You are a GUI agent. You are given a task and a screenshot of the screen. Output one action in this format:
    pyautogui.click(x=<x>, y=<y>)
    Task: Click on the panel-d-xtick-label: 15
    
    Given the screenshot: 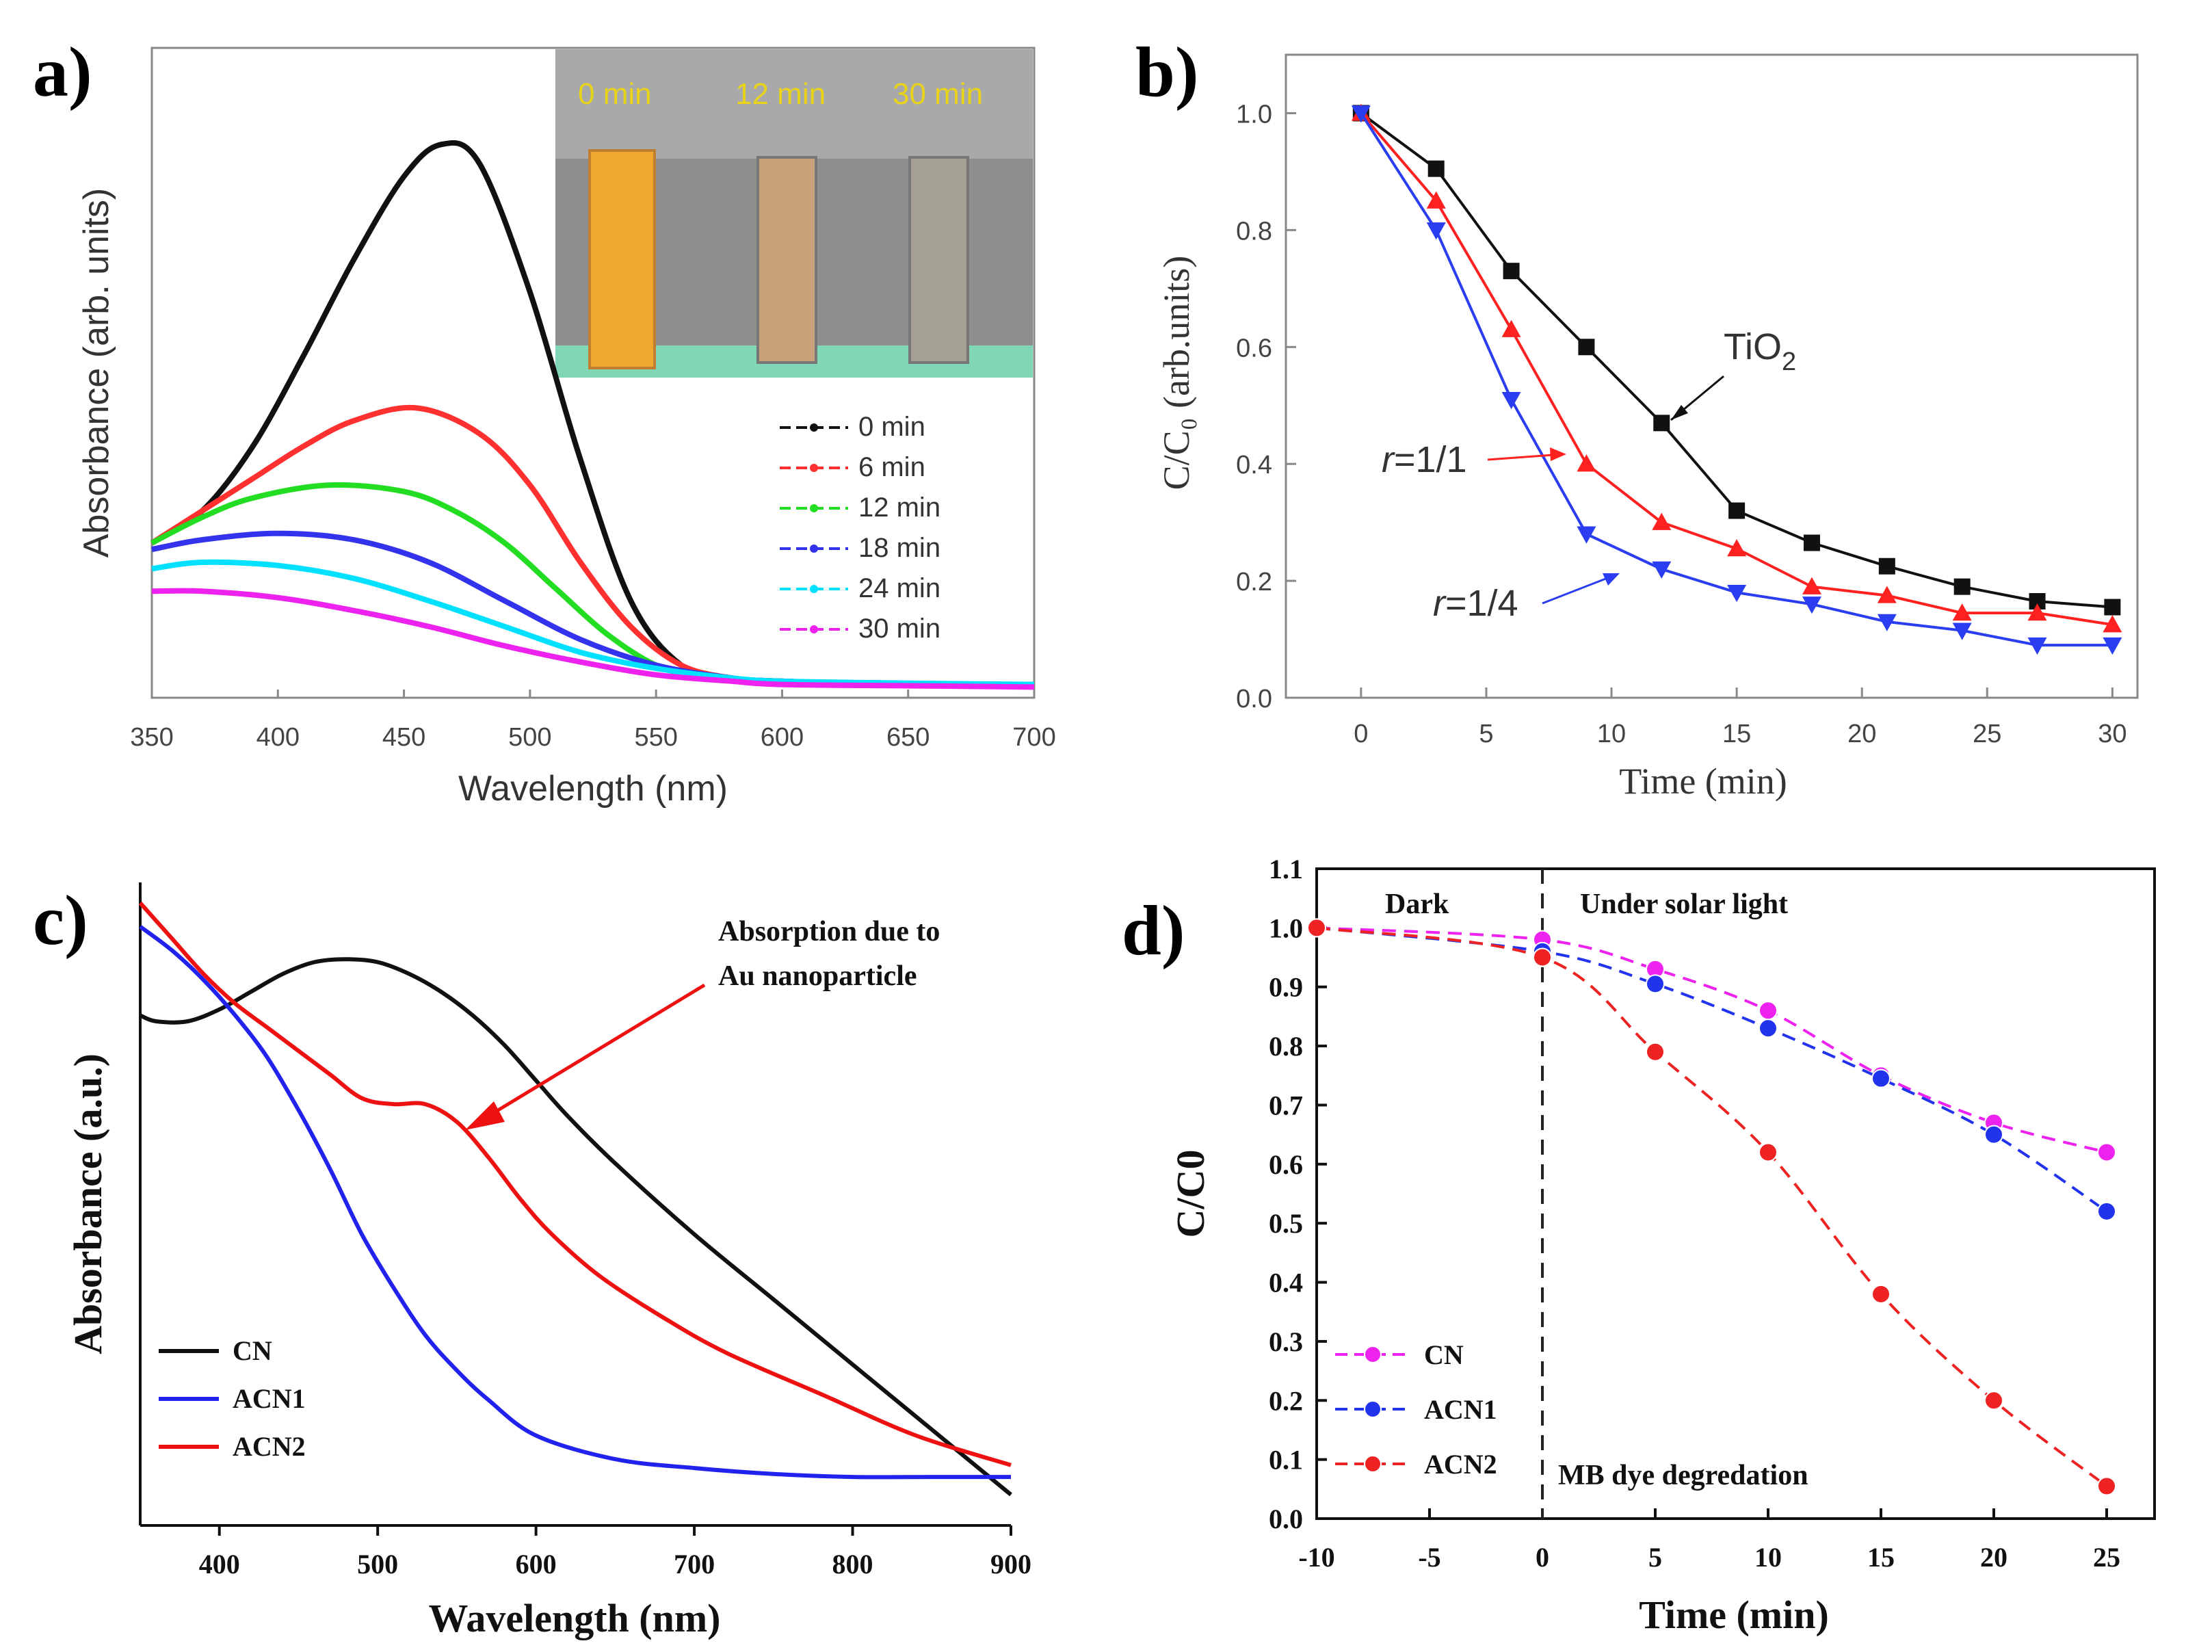 What is the action you would take?
    pyautogui.click(x=1881, y=1557)
    